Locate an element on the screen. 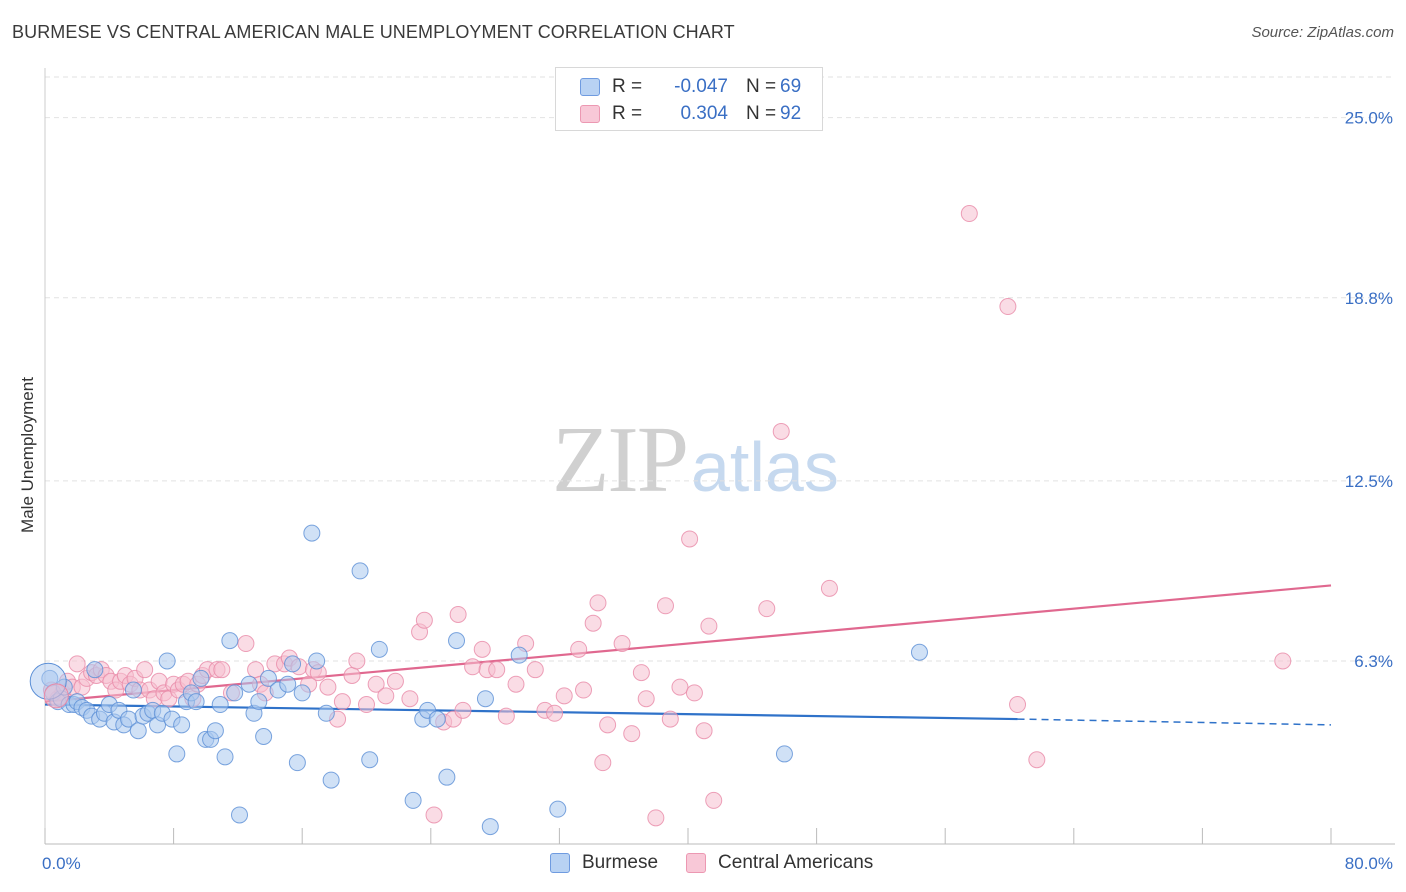  source-credit: Source: ZipAtlas.com is located at coordinates (1322, 32).